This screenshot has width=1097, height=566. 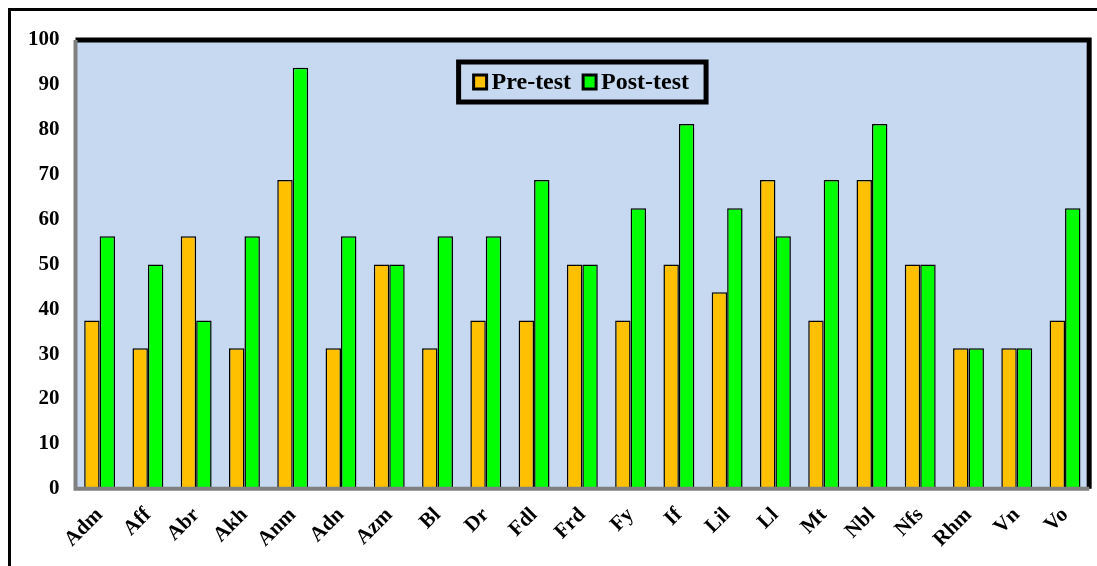 What do you see at coordinates (136, 520) in the screenshot?
I see `x-tick-label: Aff` at bounding box center [136, 520].